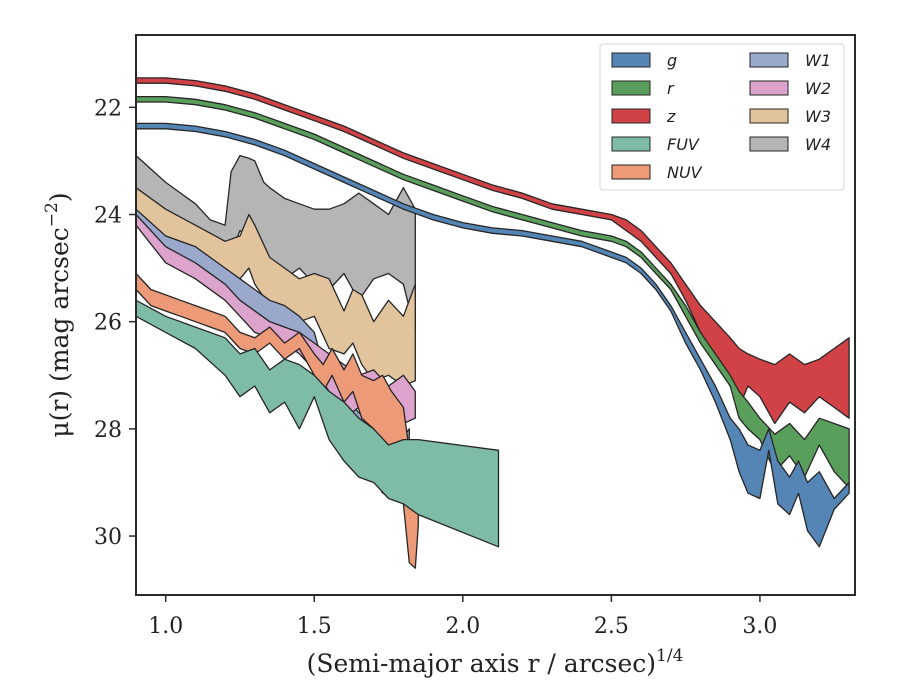 Image resolution: width=900 pixels, height=700 pixels. What do you see at coordinates (495, 662) in the screenshot?
I see `x-axis-label: (Semi-major axis r / arcsec)1/4` at bounding box center [495, 662].